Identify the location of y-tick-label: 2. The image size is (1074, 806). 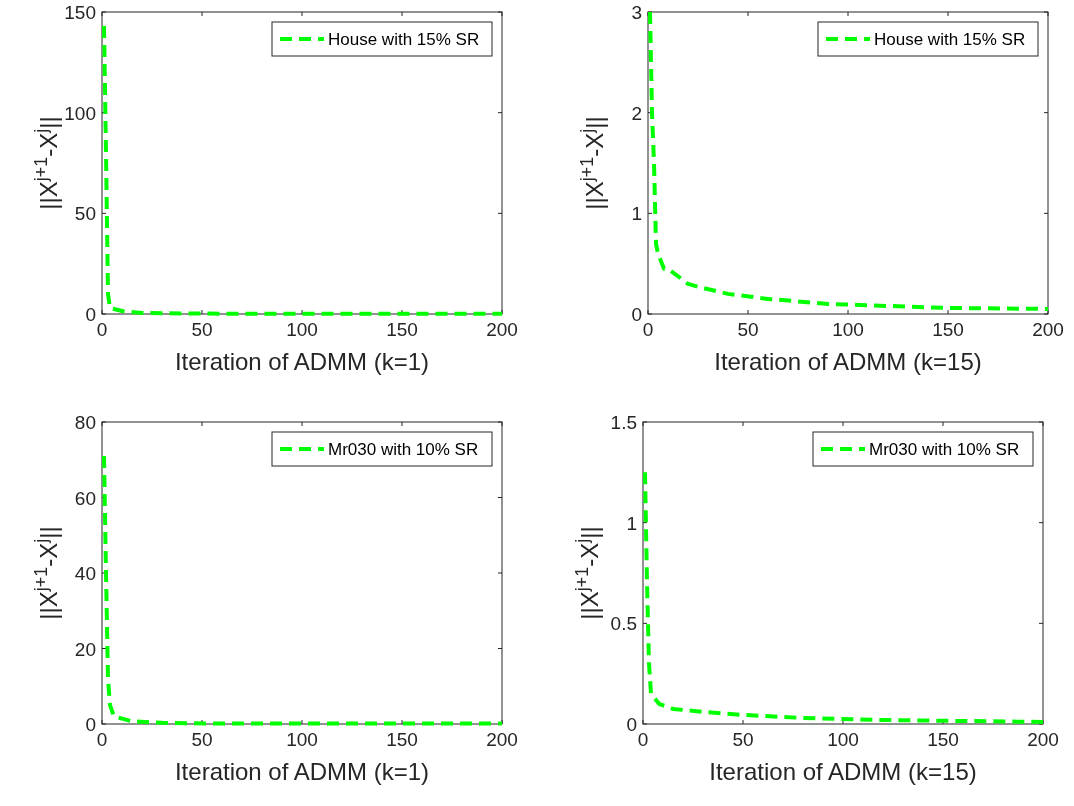
(636, 113).